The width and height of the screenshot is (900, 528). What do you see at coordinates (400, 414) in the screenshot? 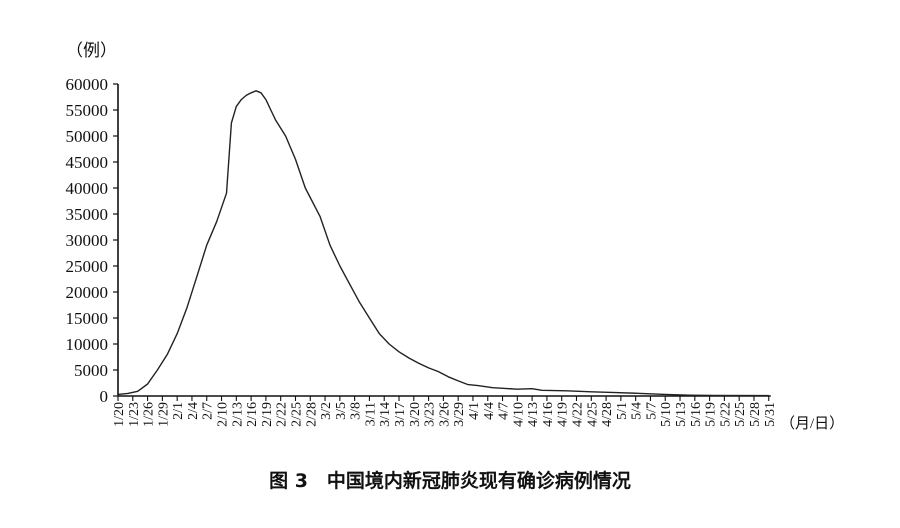
I see `x-tick-label: 3/17` at bounding box center [400, 414].